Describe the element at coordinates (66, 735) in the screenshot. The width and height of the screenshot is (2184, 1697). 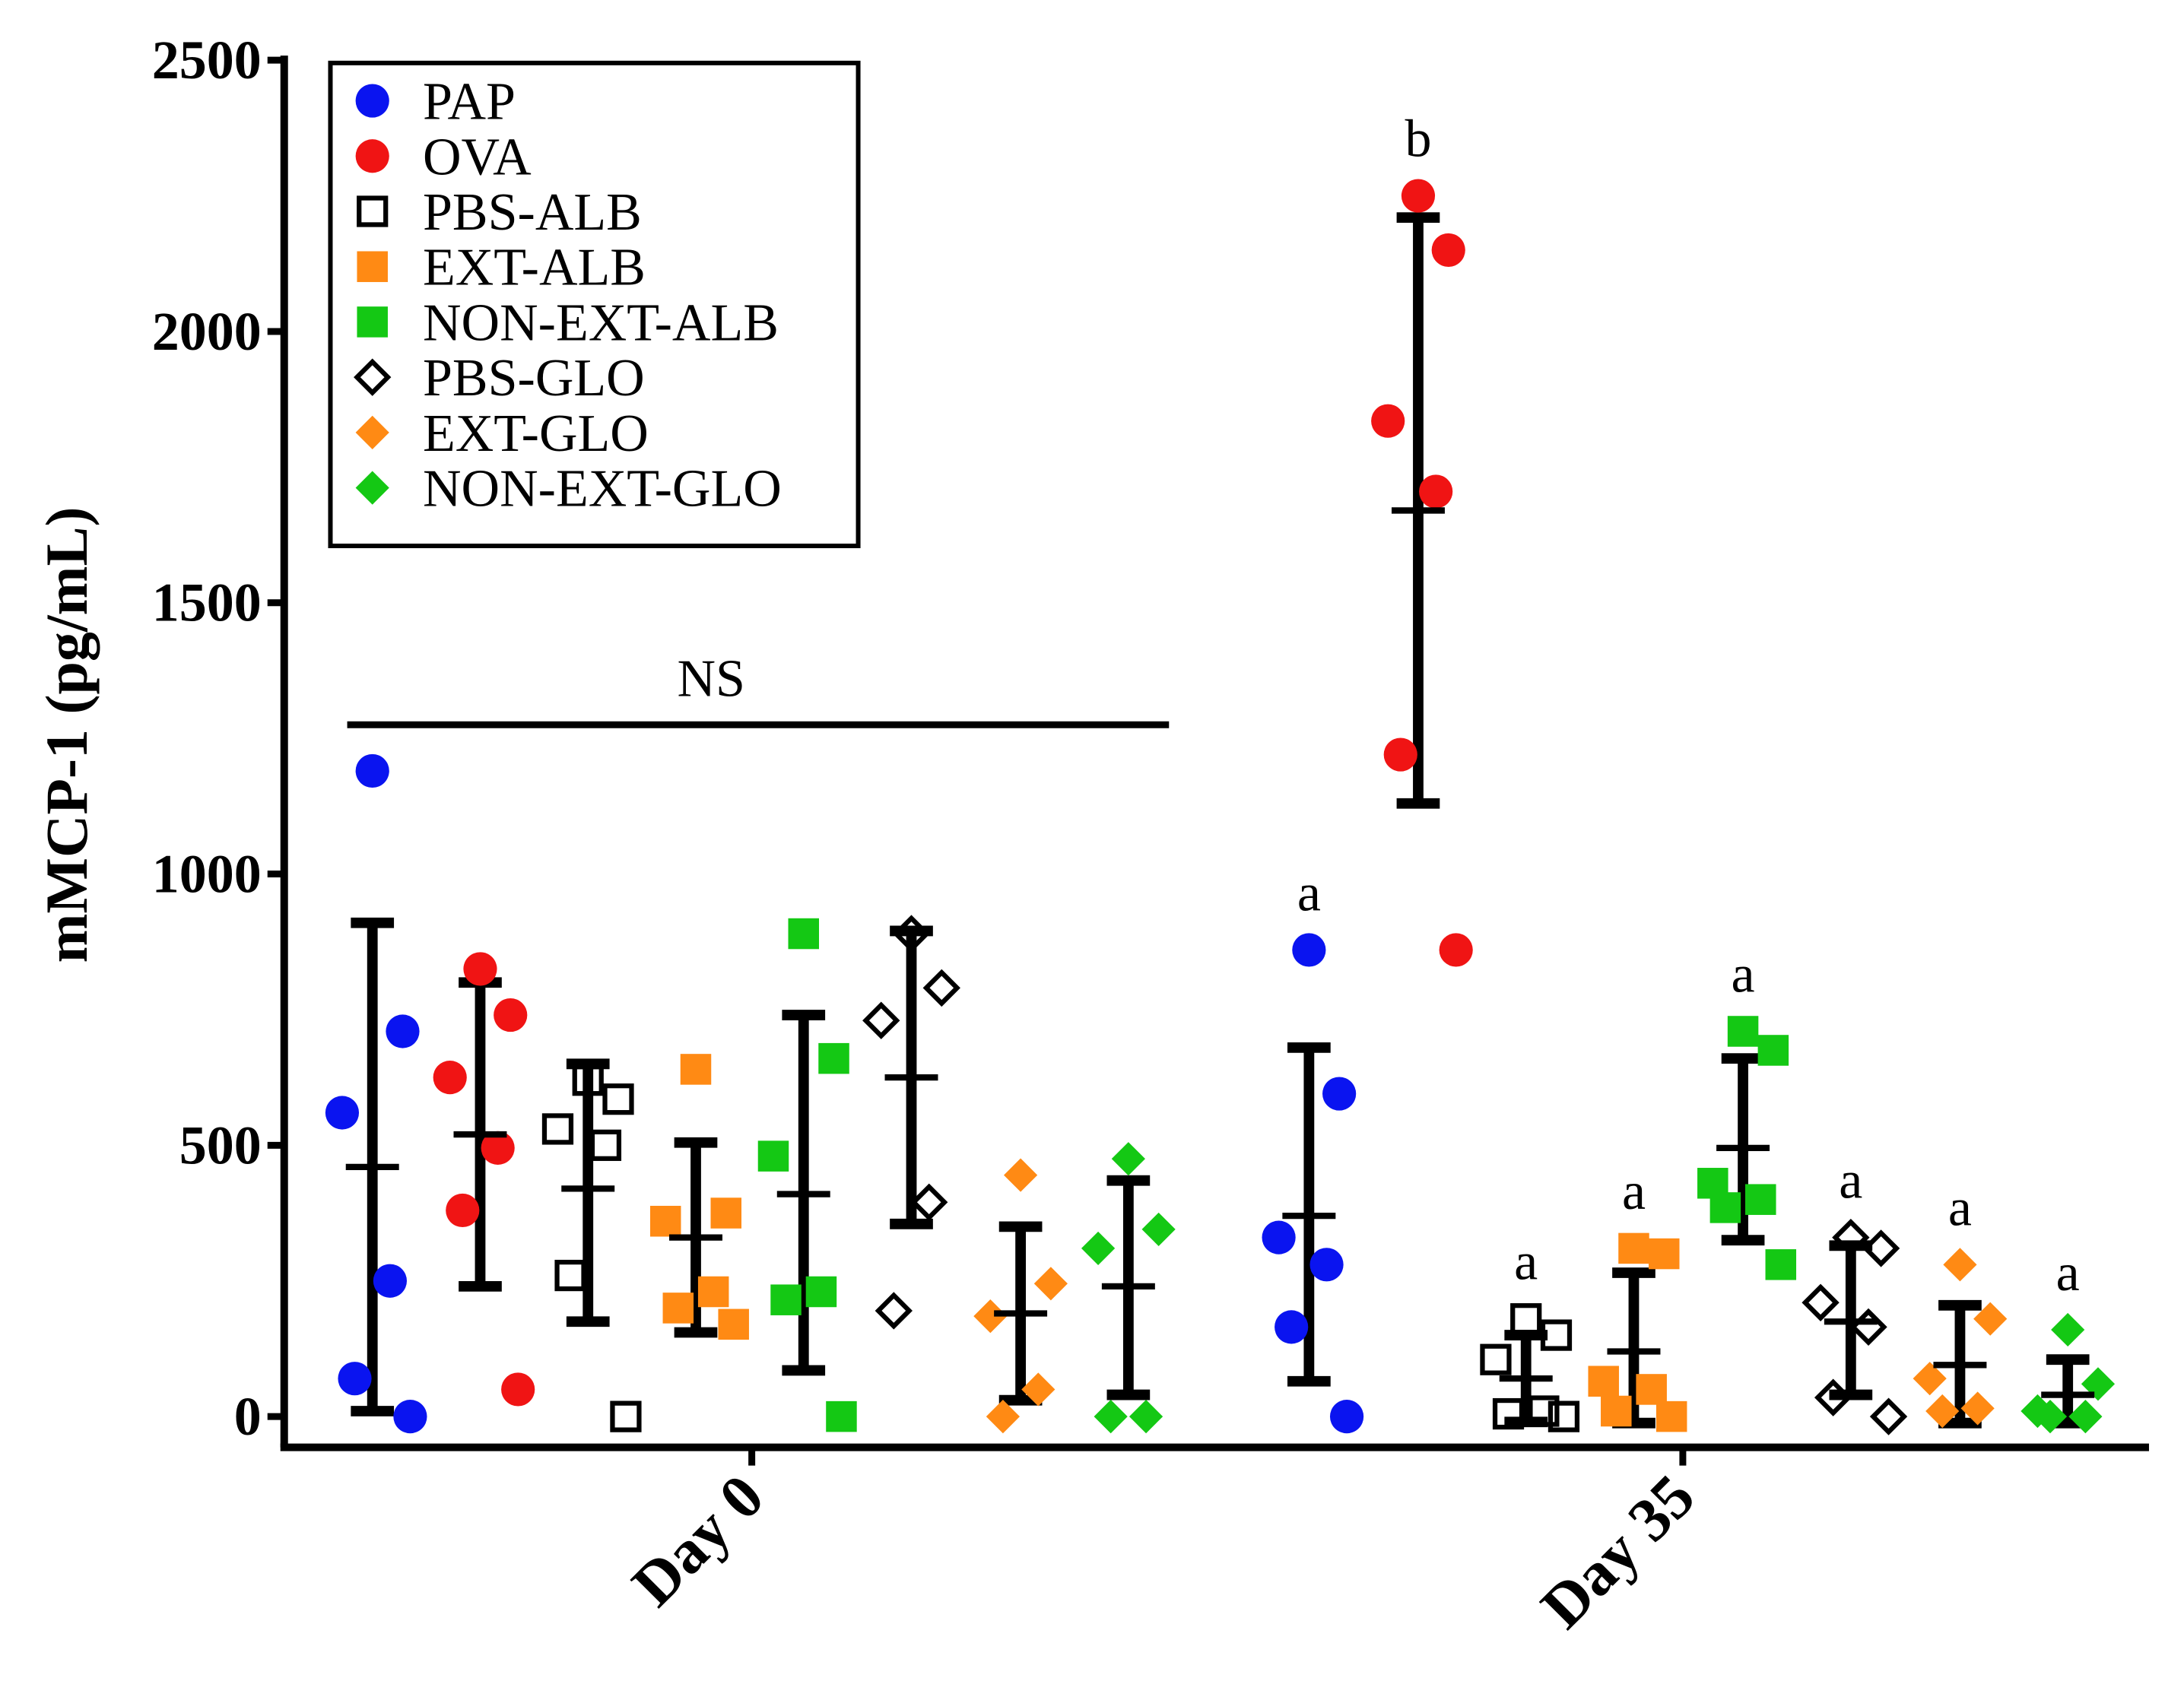
I see `y-axis-title: mMCP-1 (pg/mL)` at that location.